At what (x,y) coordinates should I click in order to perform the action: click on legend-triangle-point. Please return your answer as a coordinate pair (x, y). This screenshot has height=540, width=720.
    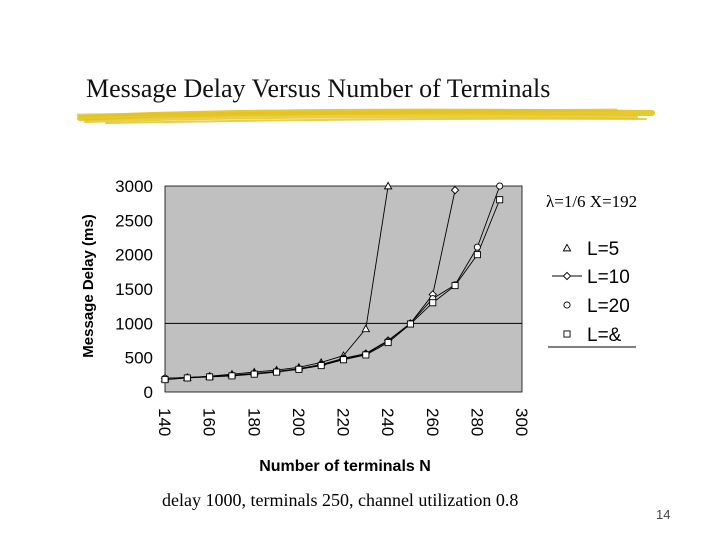
    Looking at the image, I should click on (567, 247).